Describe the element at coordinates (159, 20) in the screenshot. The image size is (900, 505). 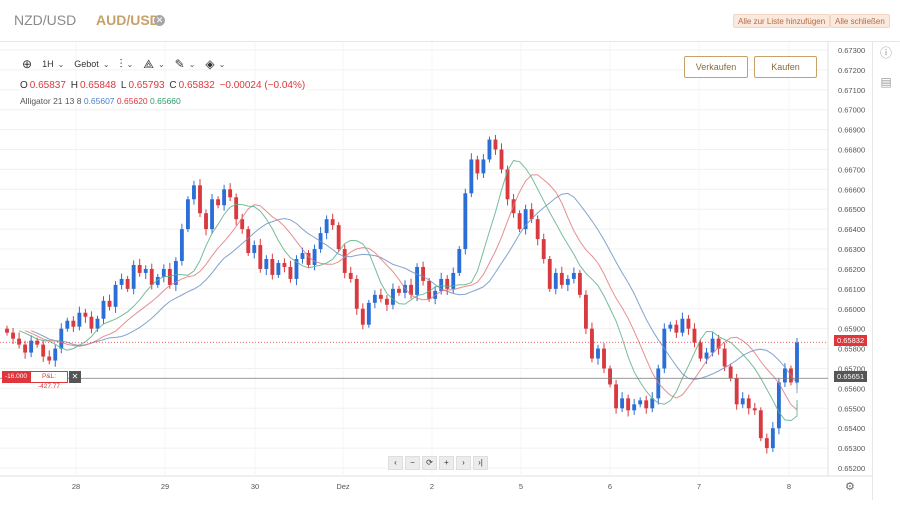
I see `close-circle-icon: ✕` at that location.